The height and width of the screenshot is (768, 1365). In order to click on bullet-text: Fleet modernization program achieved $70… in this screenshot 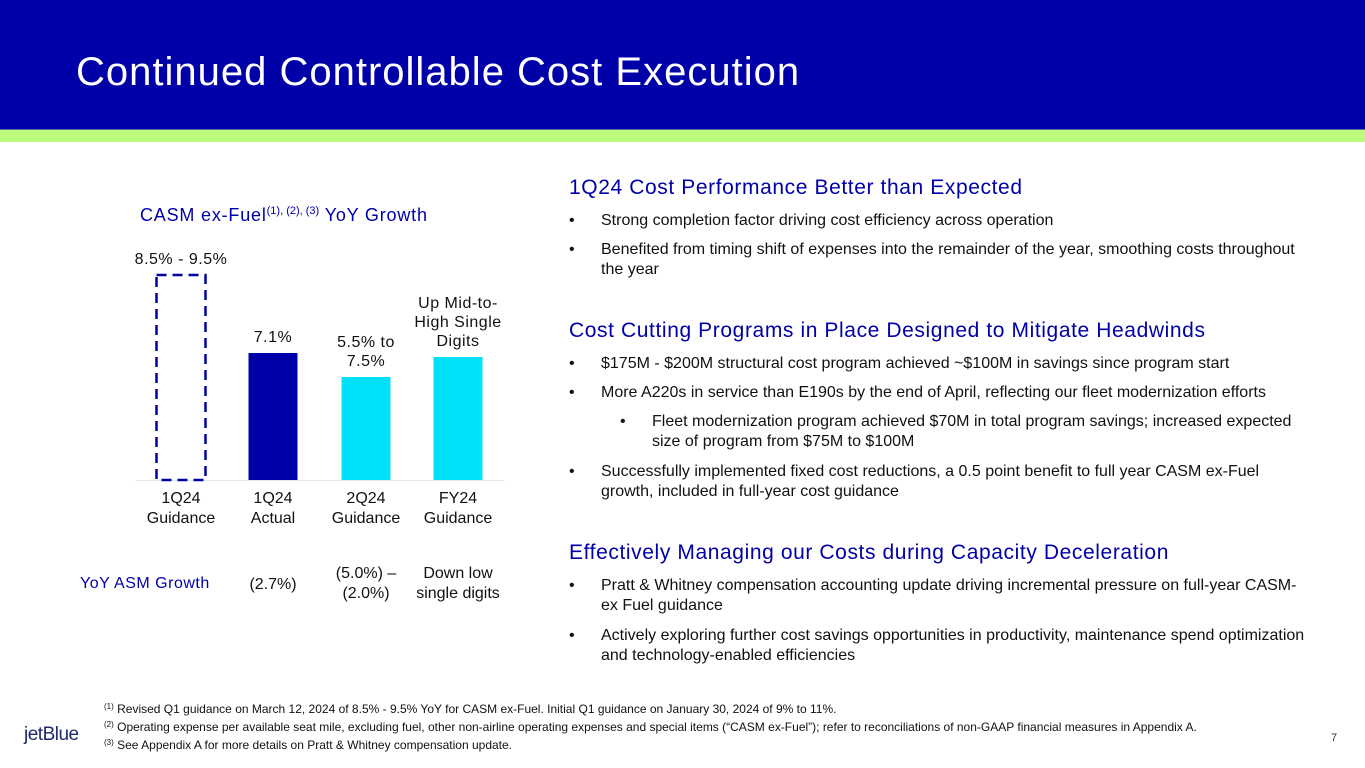, I will do `click(972, 431)`.